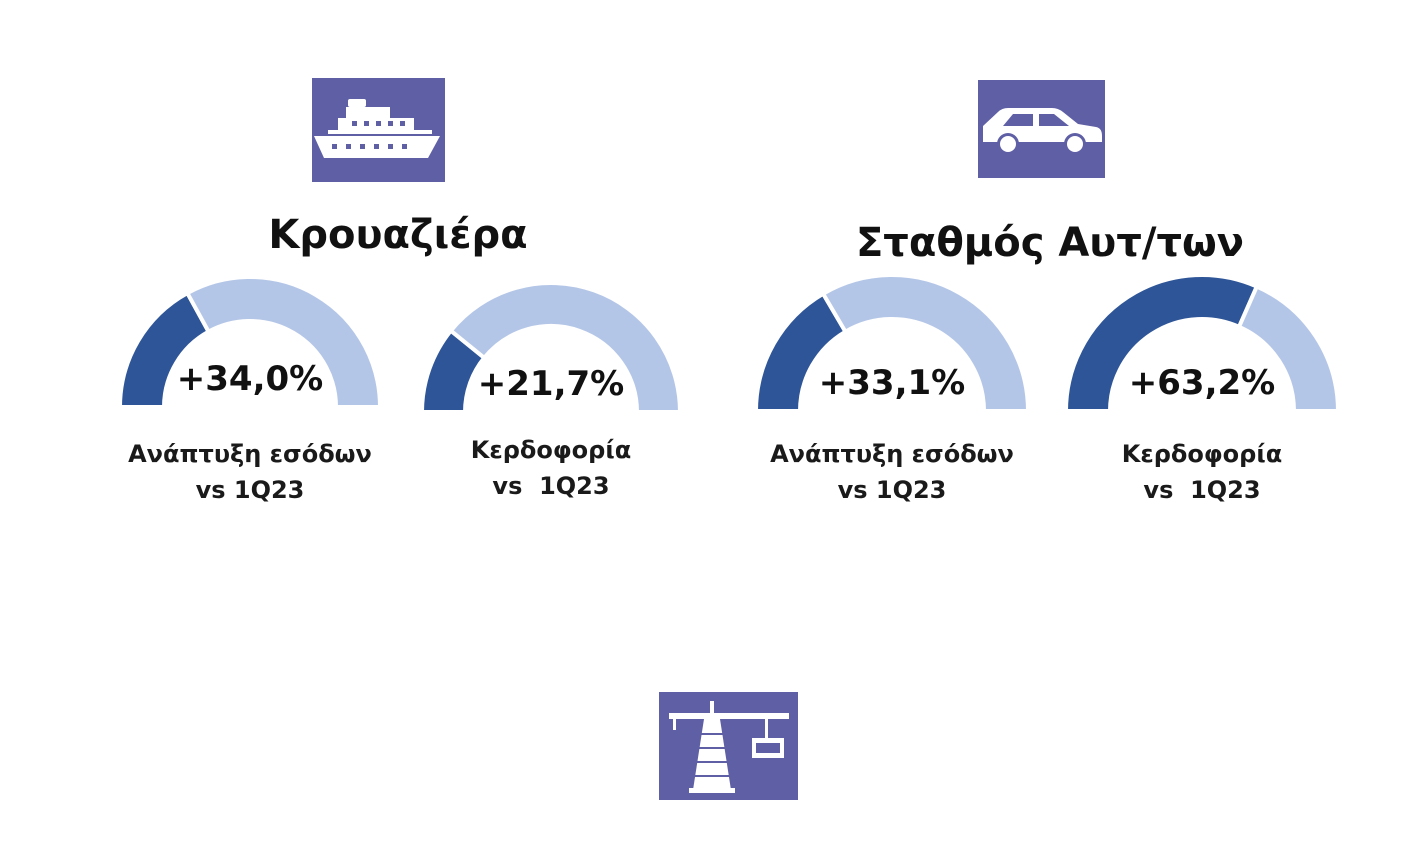 This screenshot has width=1419, height=851. What do you see at coordinates (728, 746) in the screenshot?
I see `crane-icon` at bounding box center [728, 746].